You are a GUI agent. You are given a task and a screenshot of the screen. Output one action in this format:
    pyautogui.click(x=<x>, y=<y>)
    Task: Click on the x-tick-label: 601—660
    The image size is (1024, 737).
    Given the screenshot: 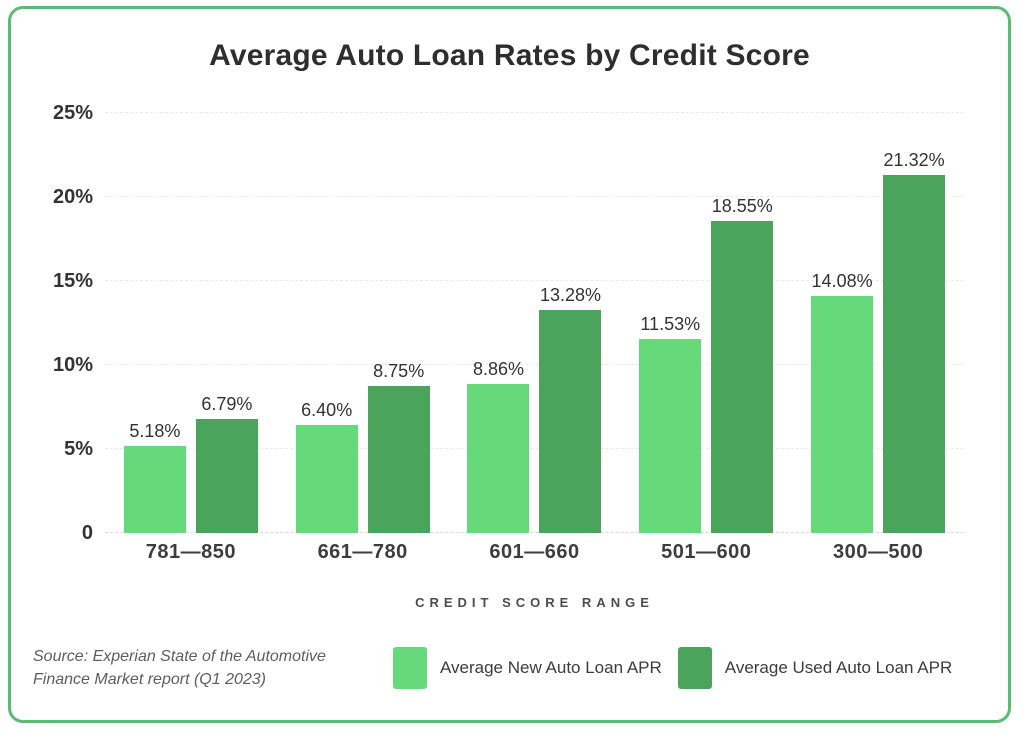 What is the action you would take?
    pyautogui.click(x=534, y=552)
    